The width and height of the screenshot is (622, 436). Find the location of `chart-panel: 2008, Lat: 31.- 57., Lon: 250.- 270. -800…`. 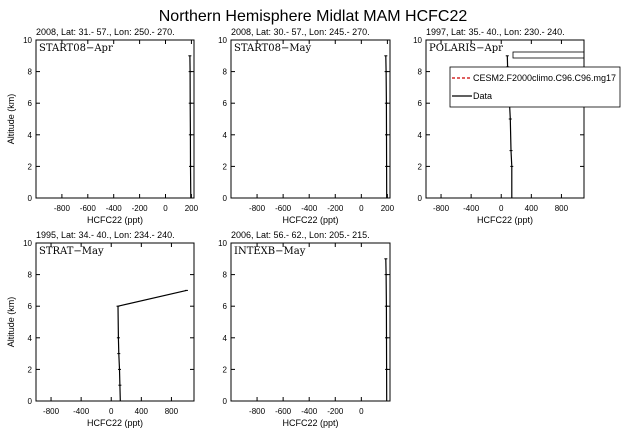

chart-panel: 2008, Lat: 31.- 57., Lon: 250.- 270. -800… is located at coordinates (102, 126).